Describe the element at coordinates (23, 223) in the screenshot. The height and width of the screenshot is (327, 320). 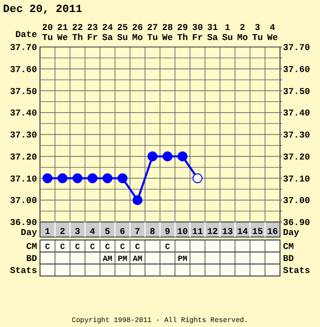
I see `y-tick-label: 36.90` at that location.